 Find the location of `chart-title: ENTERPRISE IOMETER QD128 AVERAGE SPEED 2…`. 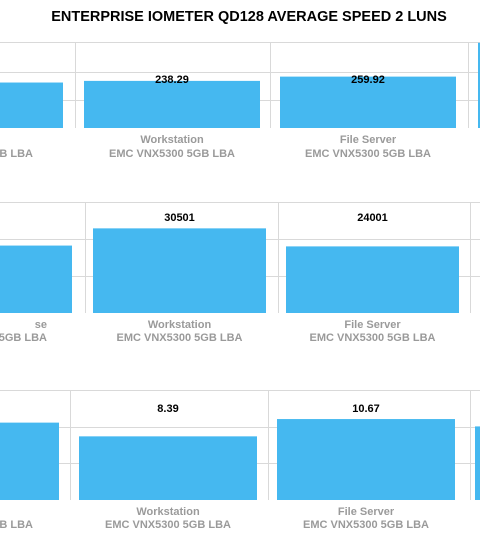

chart-title: ENTERPRISE IOMETER QD128 AVERAGE SPEED 2… is located at coordinates (249, 17).